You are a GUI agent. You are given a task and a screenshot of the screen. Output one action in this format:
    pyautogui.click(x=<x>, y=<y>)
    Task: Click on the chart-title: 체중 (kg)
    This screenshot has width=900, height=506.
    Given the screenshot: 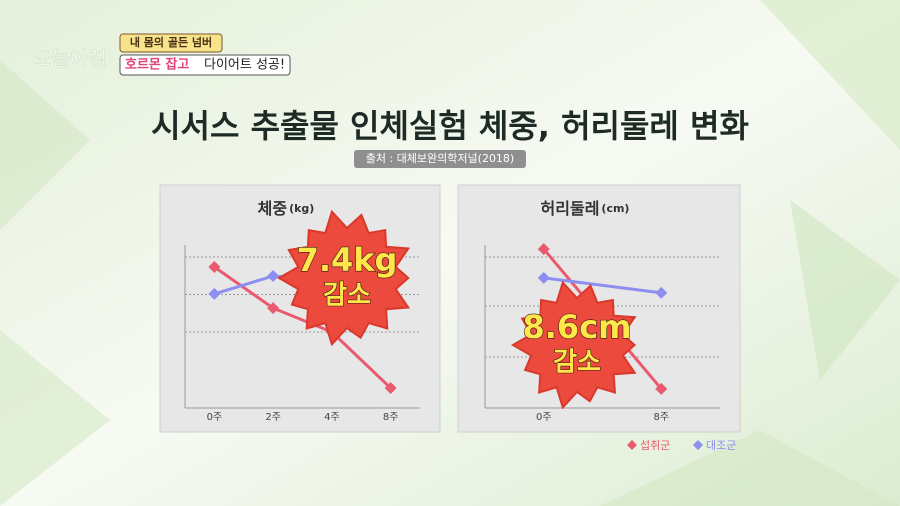 What is the action you would take?
    pyautogui.click(x=286, y=208)
    